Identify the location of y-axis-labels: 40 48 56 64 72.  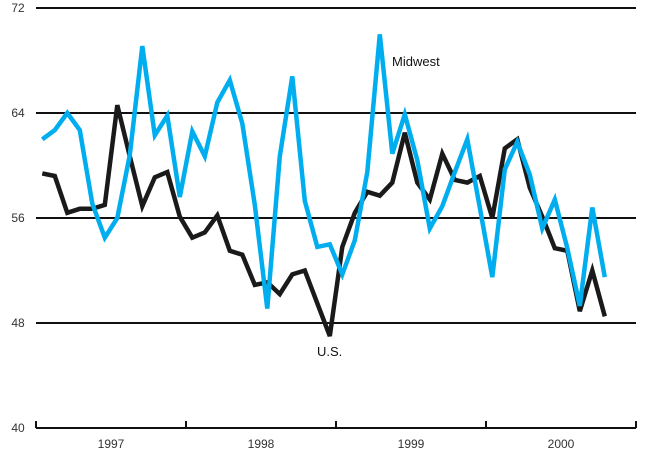
(18, 218).